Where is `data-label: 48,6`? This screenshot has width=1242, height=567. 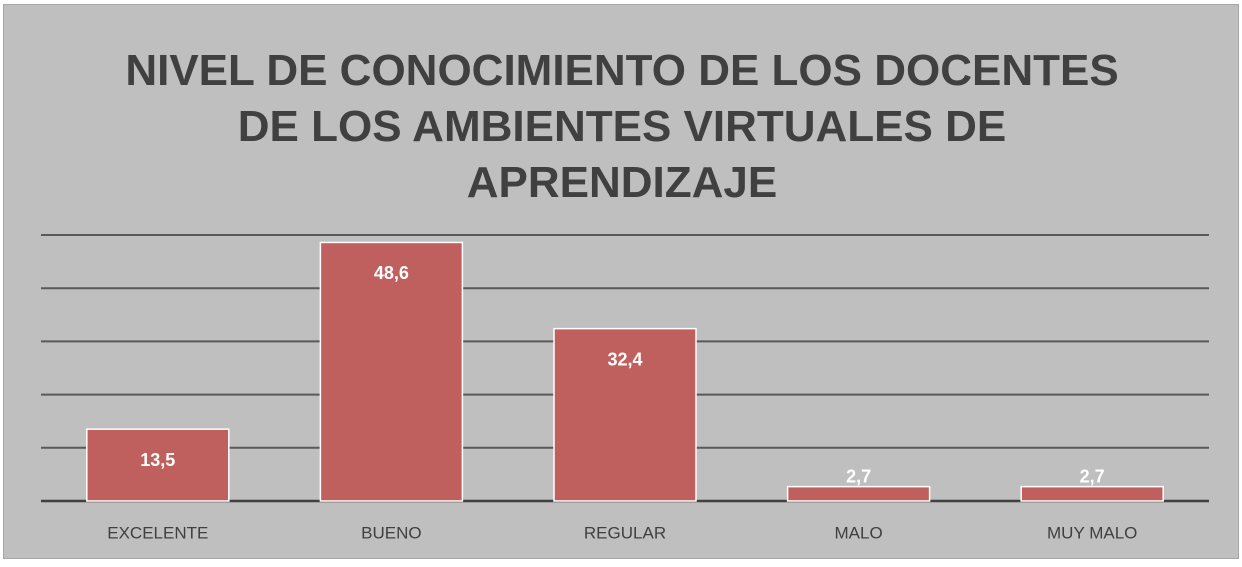
data-label: 48,6 is located at coordinates (391, 273).